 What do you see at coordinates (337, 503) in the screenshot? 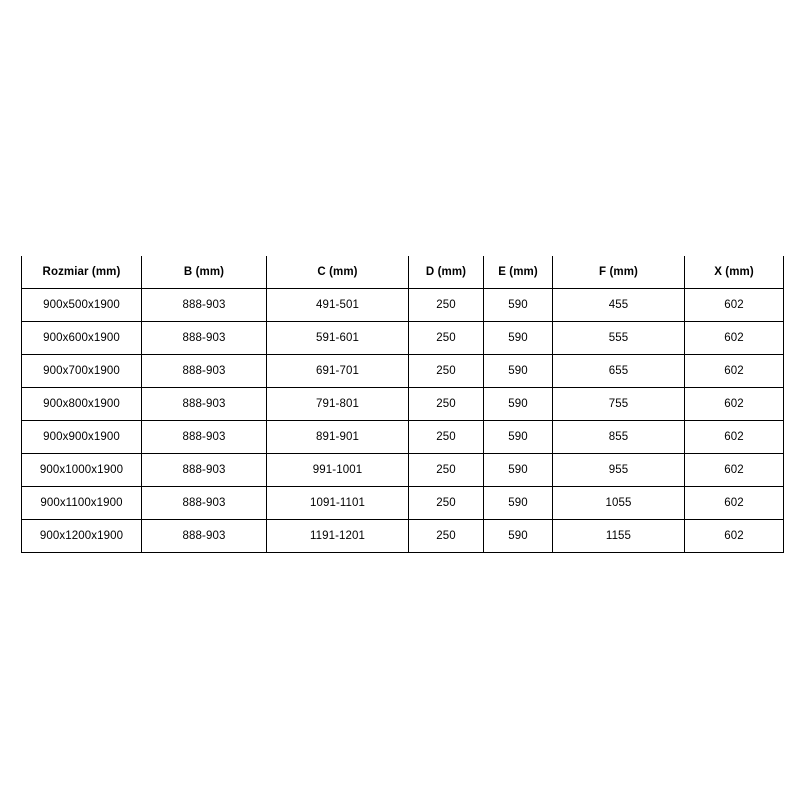
I see `cell-c: 1091-1101` at bounding box center [337, 503].